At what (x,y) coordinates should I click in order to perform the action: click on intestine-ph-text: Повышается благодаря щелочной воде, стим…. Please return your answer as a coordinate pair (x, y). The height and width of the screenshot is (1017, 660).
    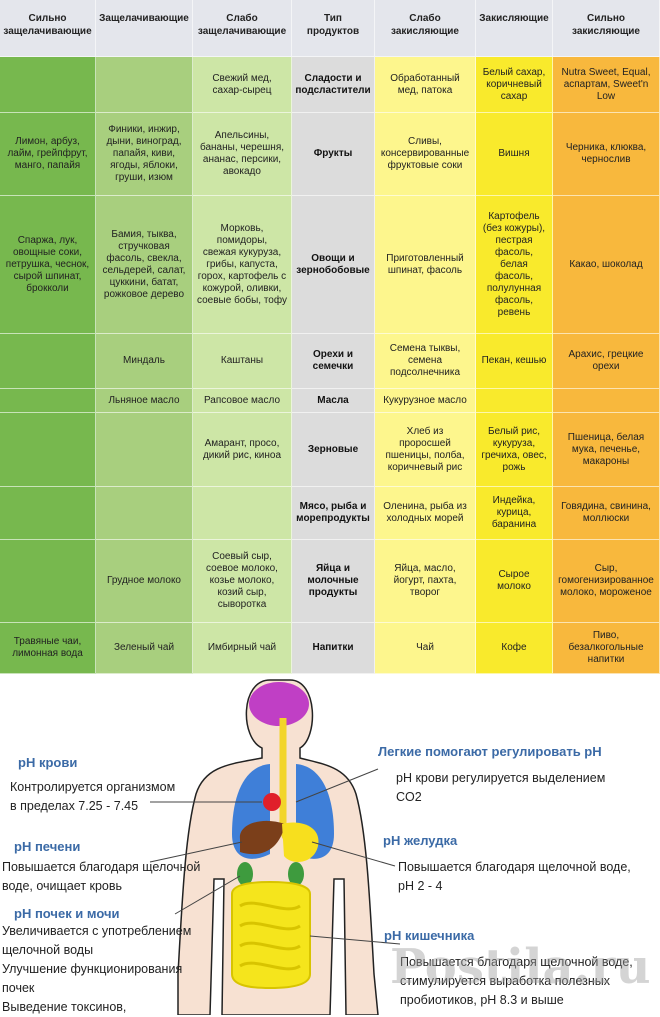
    Looking at the image, I should click on (516, 981).